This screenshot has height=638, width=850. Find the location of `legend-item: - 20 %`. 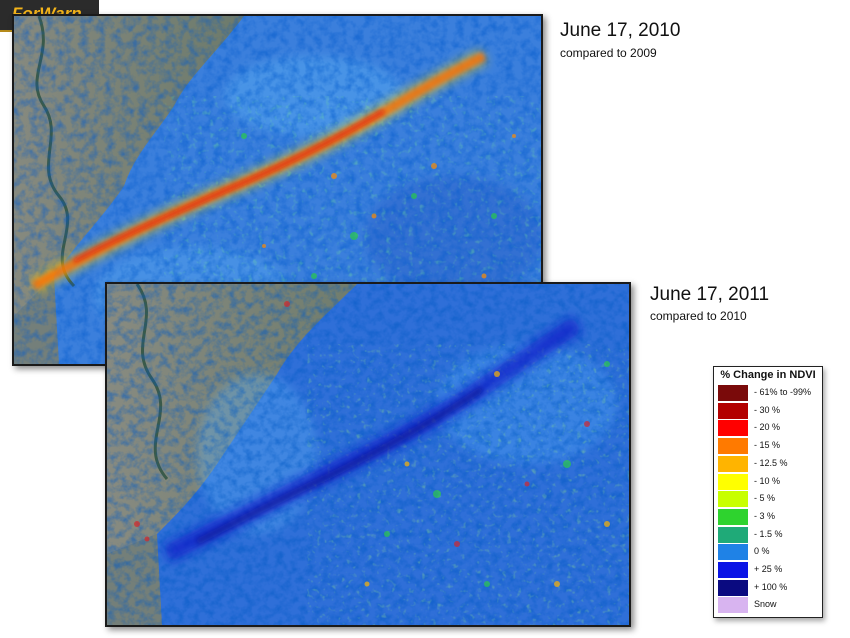

legend-item: - 20 % is located at coordinates (770, 428).